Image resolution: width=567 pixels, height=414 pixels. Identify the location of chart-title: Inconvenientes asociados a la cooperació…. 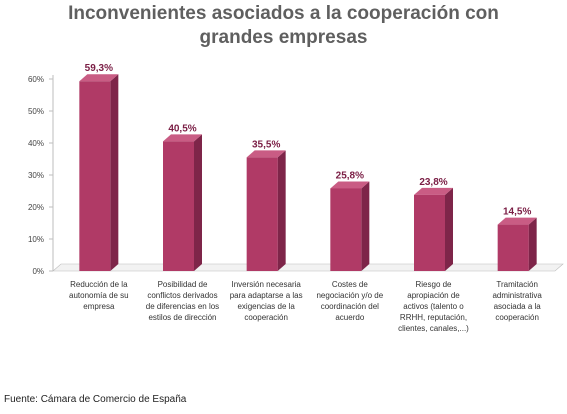
(283, 25).